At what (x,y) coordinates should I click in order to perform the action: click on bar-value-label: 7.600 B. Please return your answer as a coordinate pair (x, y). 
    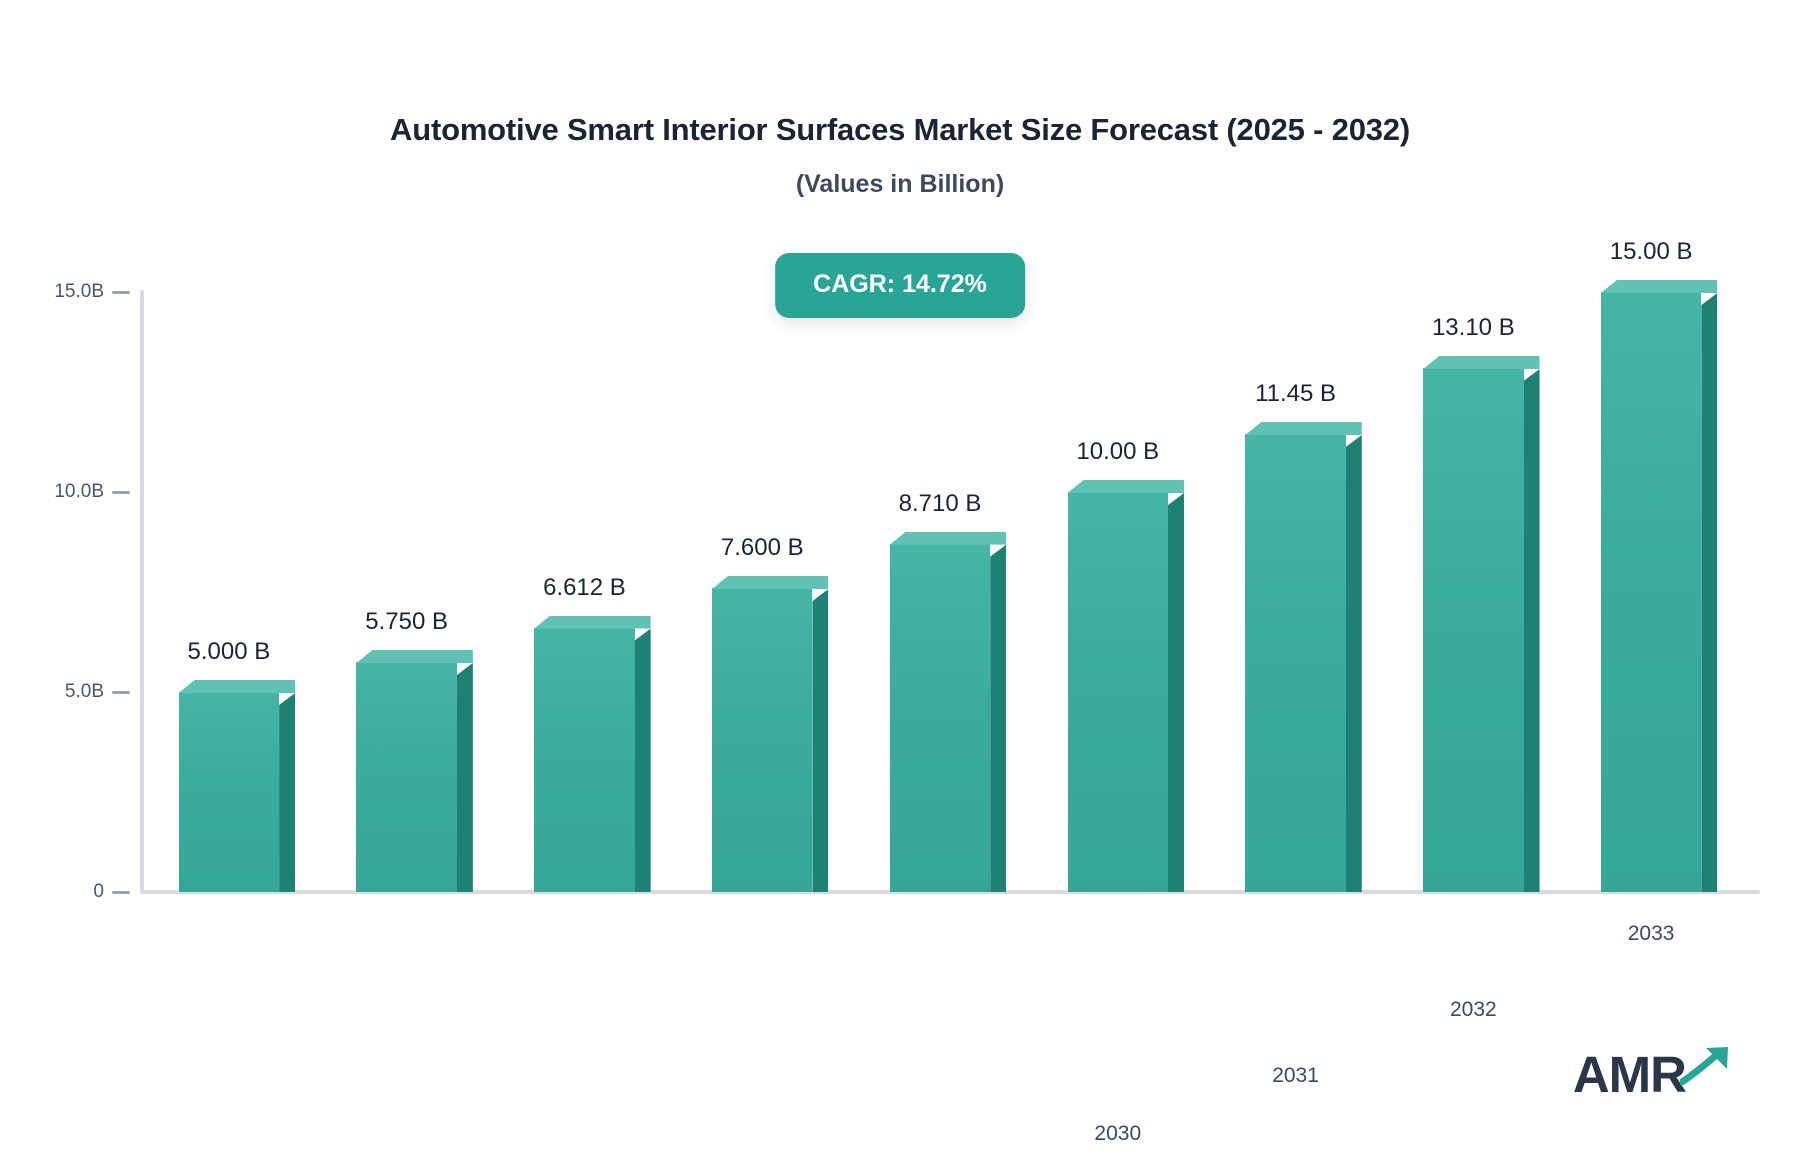
    Looking at the image, I should click on (762, 547).